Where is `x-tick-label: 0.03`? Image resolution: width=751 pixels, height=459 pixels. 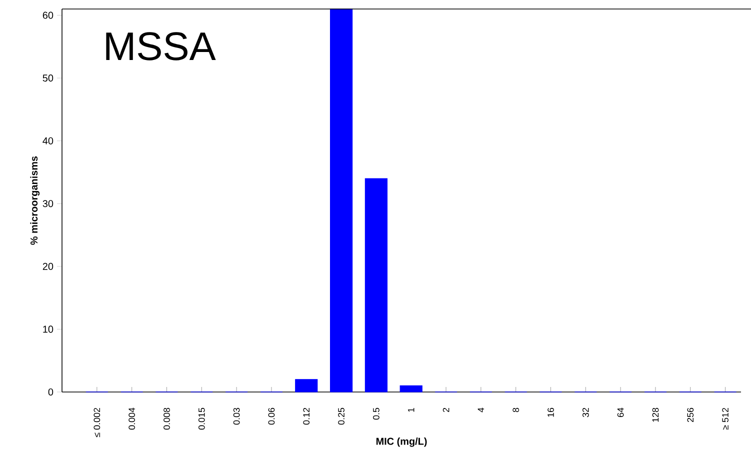
x-tick-label: 0.03 is located at coordinates (236, 416).